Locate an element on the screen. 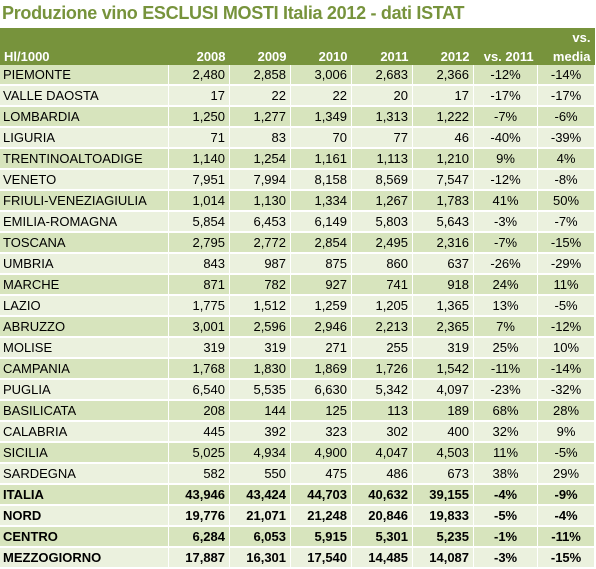 The height and width of the screenshot is (569, 596). value-cell-2011: 741 is located at coordinates (382, 285).